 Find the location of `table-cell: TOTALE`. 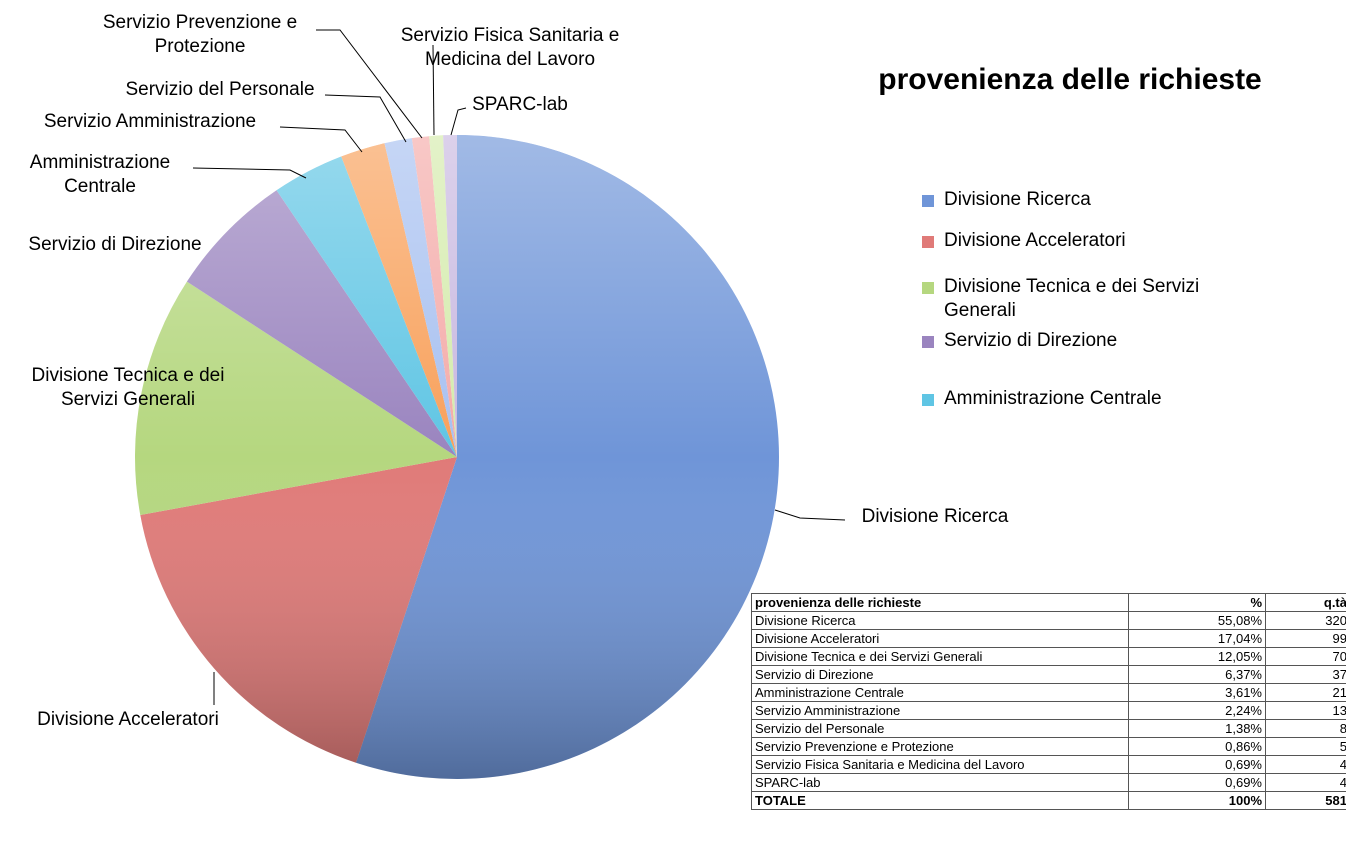

table-cell: TOTALE is located at coordinates (940, 800).